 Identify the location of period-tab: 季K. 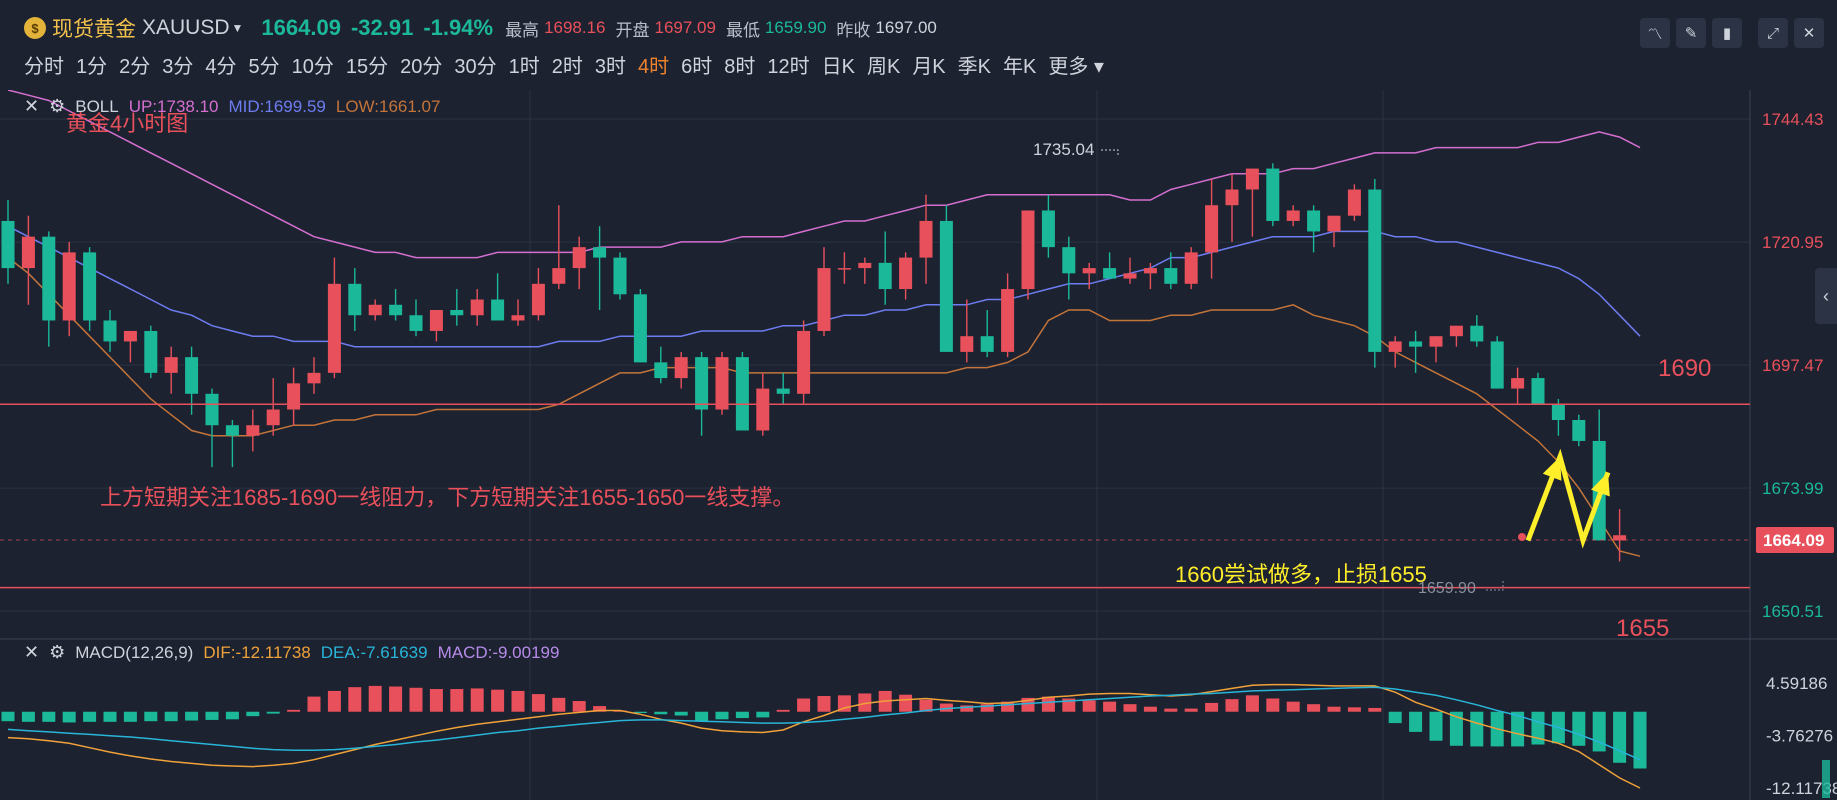
(974, 67).